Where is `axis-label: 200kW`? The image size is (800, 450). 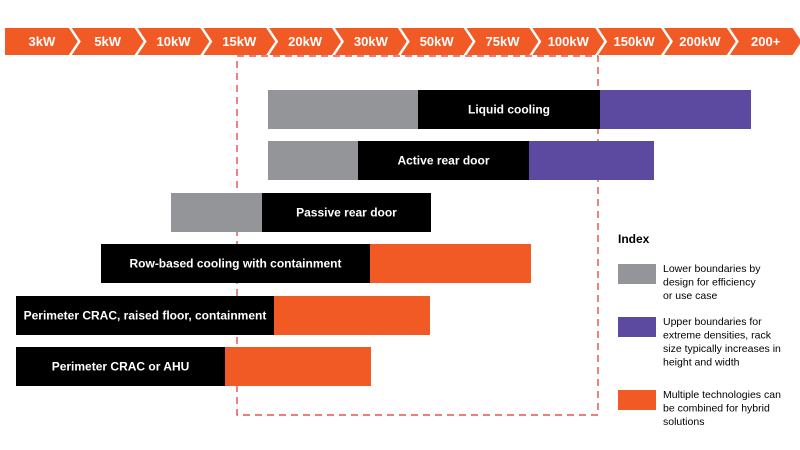
axis-label: 200kW is located at coordinates (700, 41).